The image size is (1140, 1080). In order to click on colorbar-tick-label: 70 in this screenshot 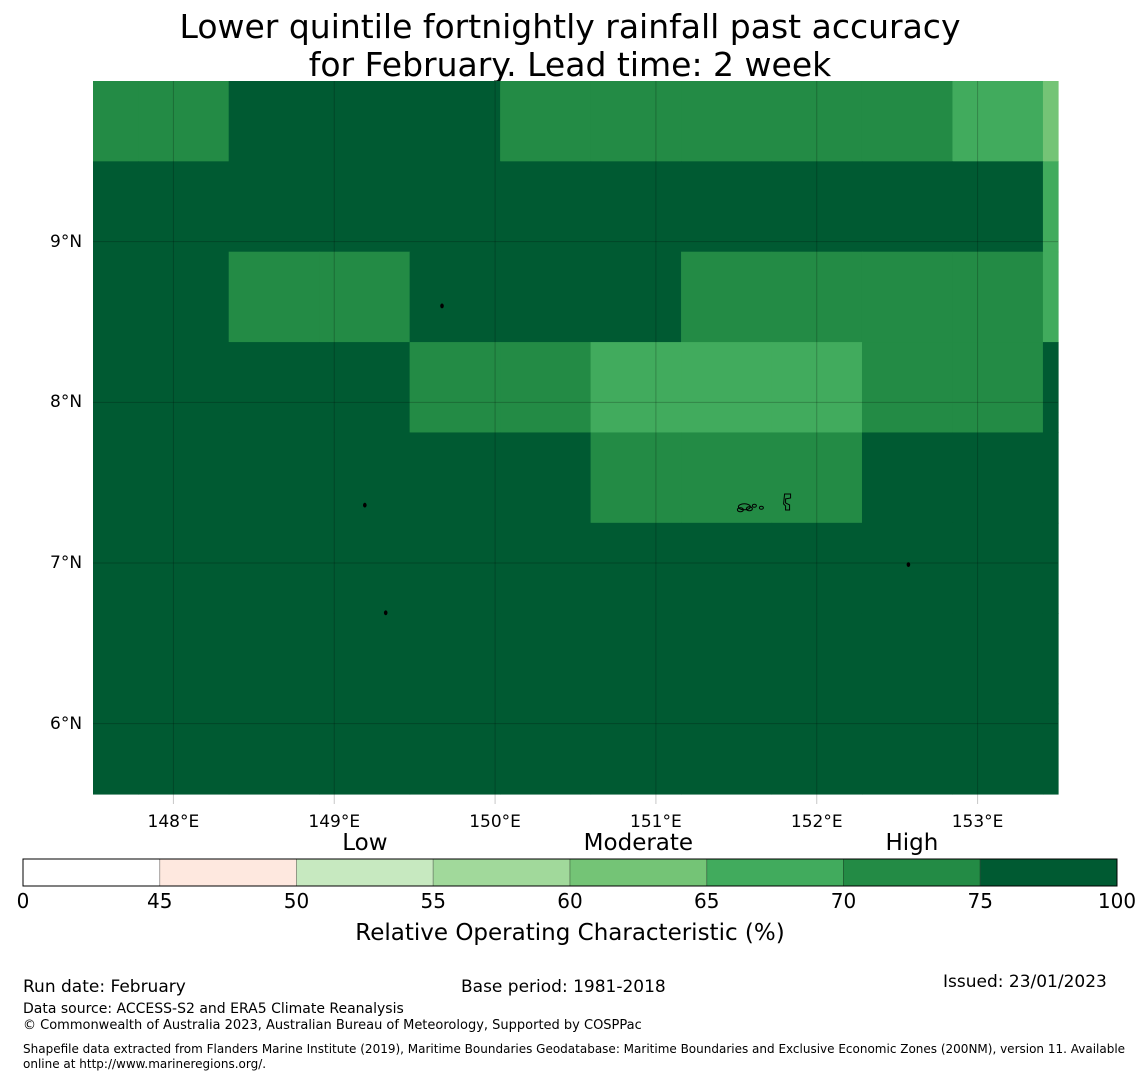, I will do `click(843, 901)`.